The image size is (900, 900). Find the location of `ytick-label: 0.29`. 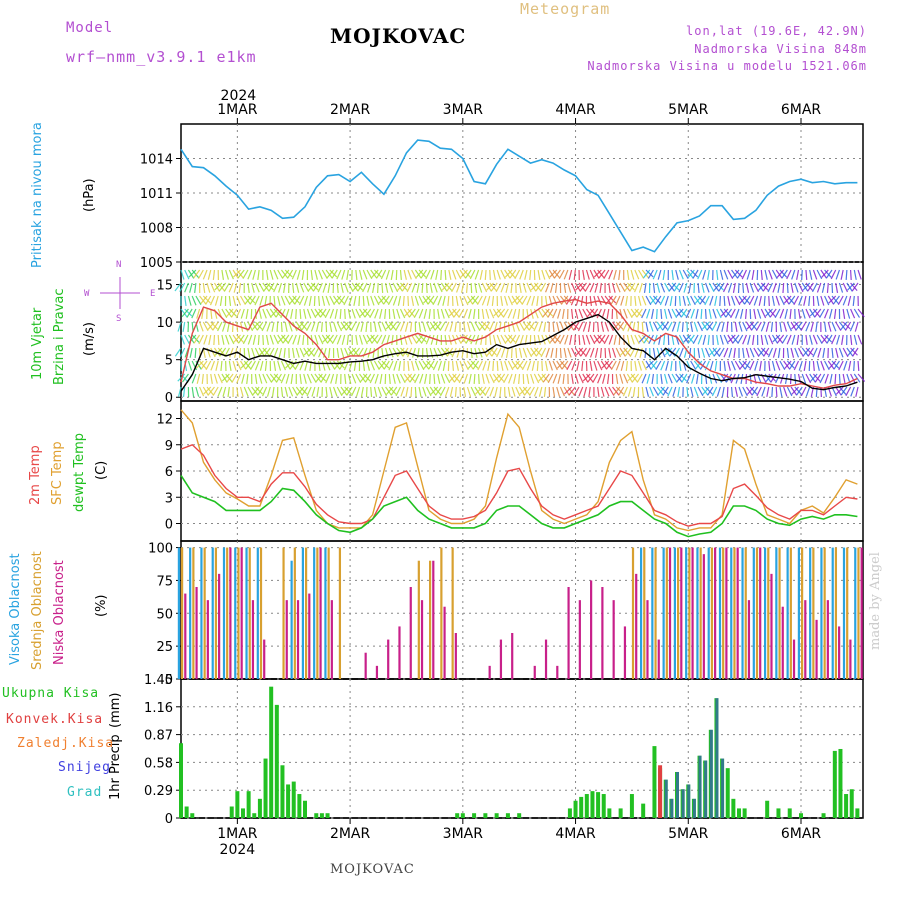

ytick-label: 0.29 is located at coordinates (158, 791).